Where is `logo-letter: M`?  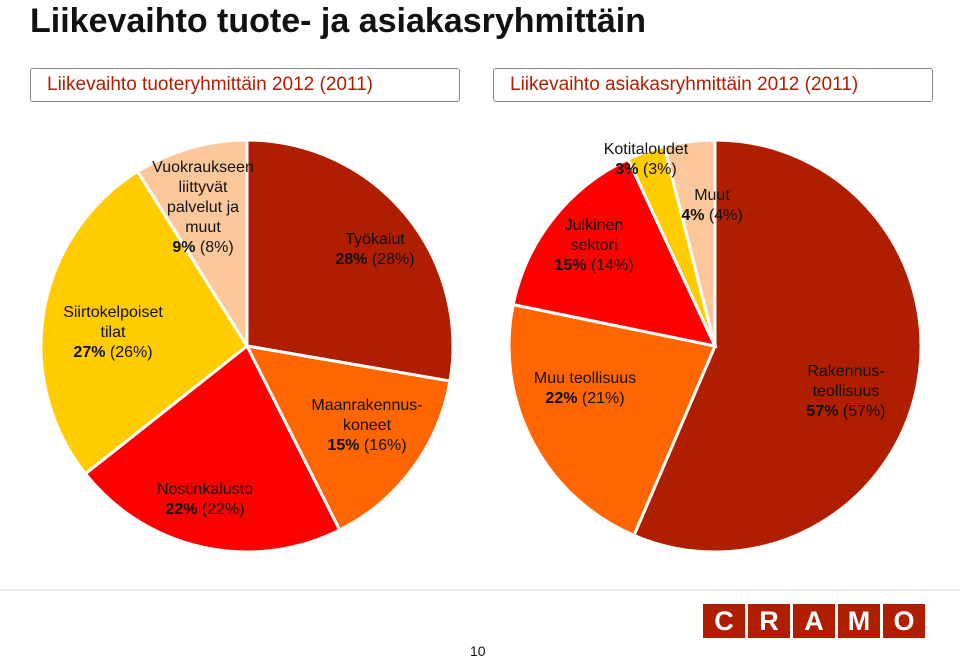 logo-letter: M is located at coordinates (859, 621).